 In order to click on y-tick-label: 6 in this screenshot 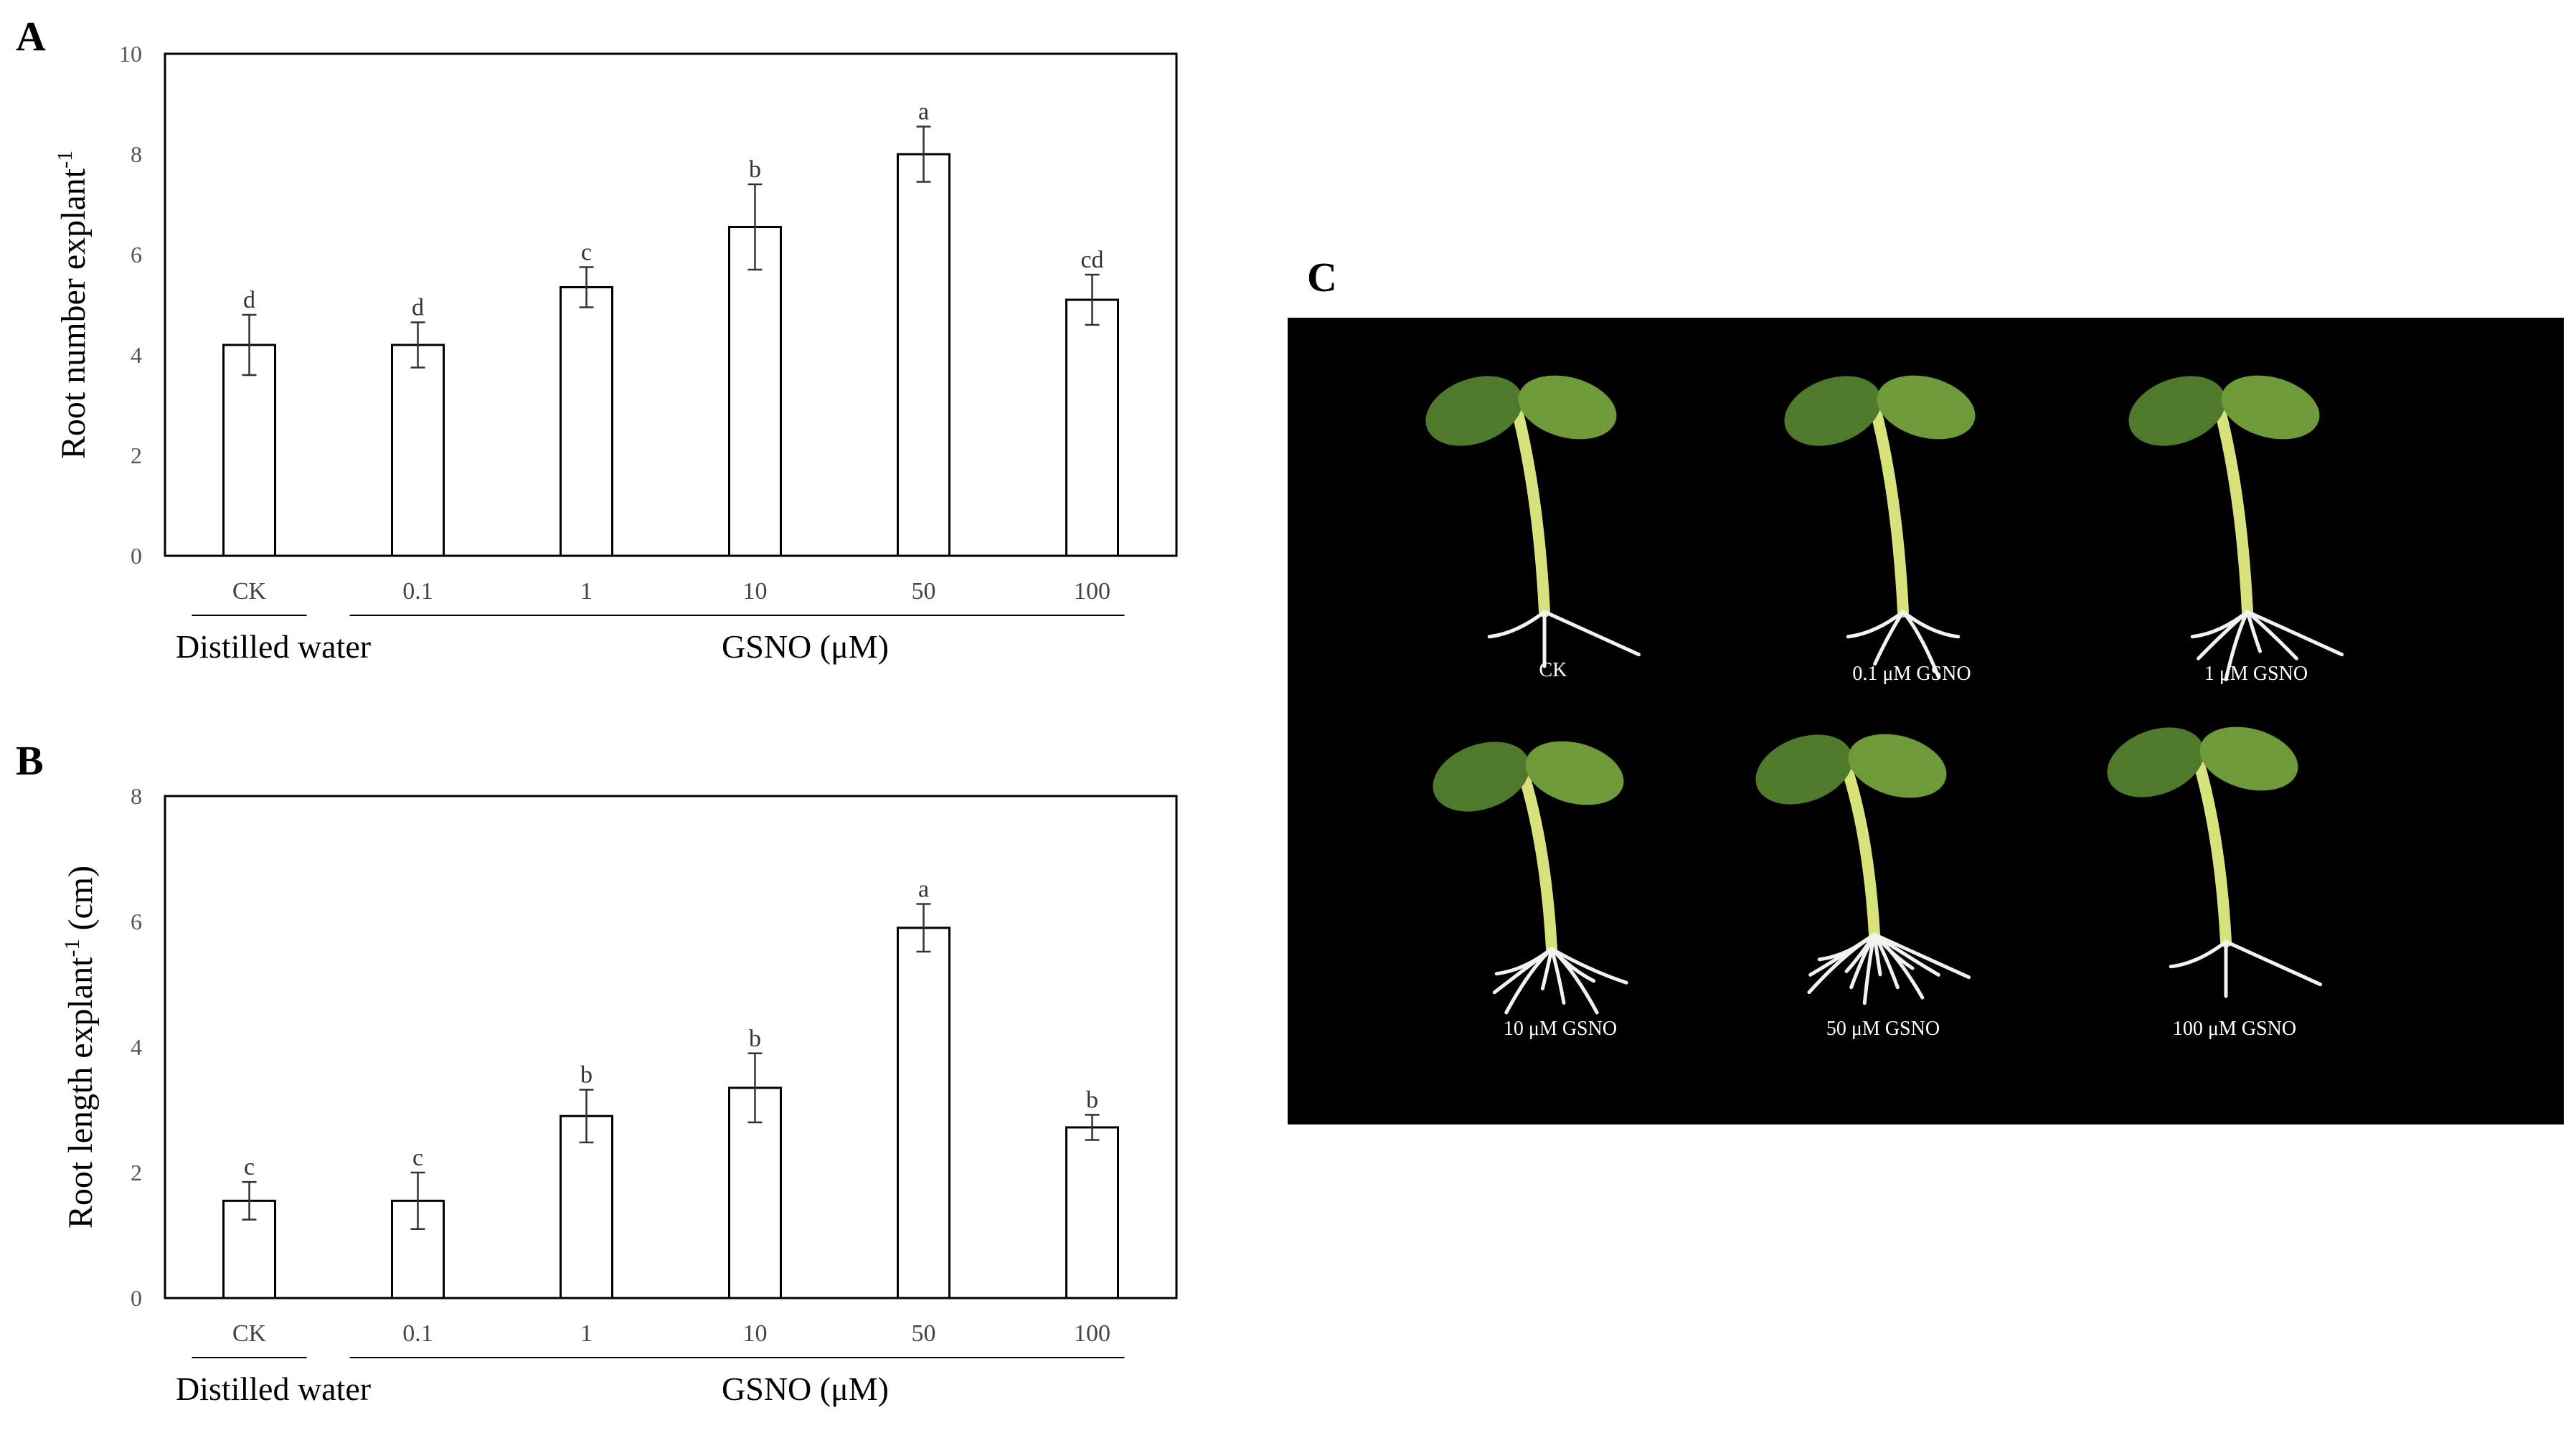, I will do `click(136, 254)`.